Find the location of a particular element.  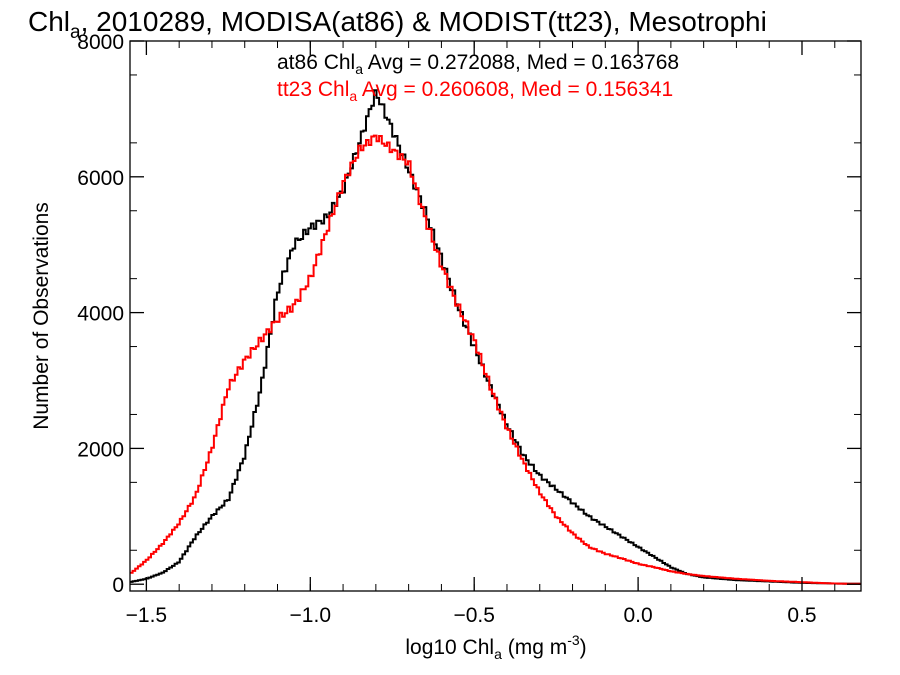

y-tick-label: 8000 is located at coordinates (100, 42).